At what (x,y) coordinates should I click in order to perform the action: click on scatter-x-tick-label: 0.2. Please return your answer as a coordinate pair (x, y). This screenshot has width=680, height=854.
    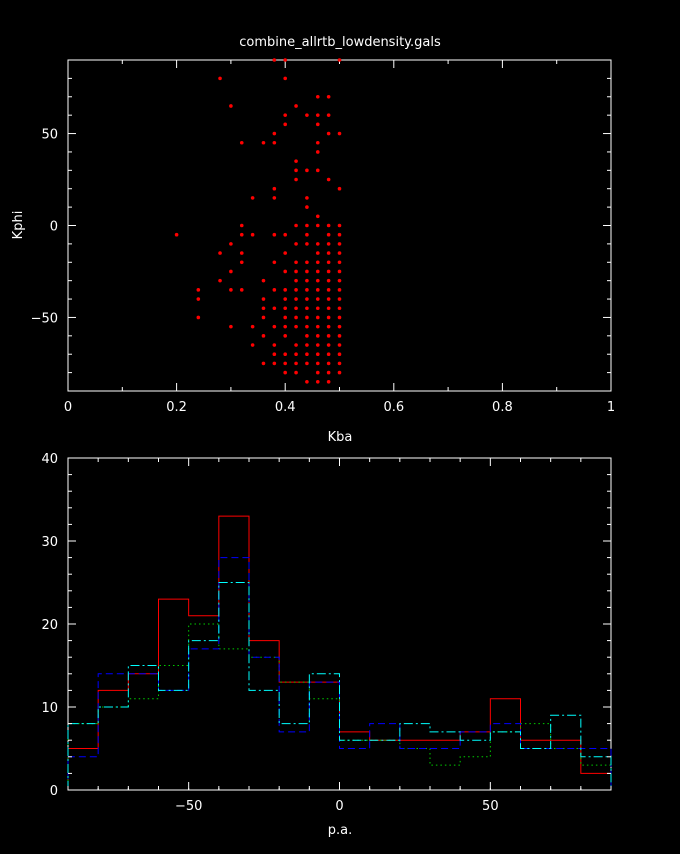
    Looking at the image, I should click on (176, 407).